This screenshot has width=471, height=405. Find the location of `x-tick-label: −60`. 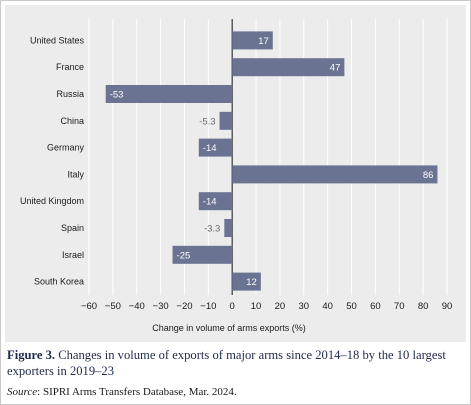

x-tick-label: −60 is located at coordinates (89, 306).